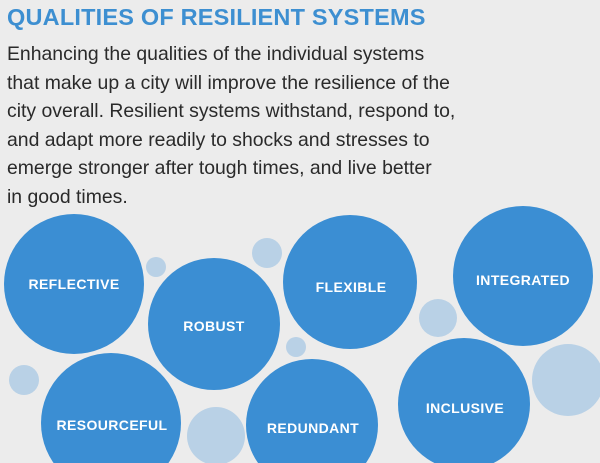  I want to click on label-robust: ROBUST, so click(214, 326).